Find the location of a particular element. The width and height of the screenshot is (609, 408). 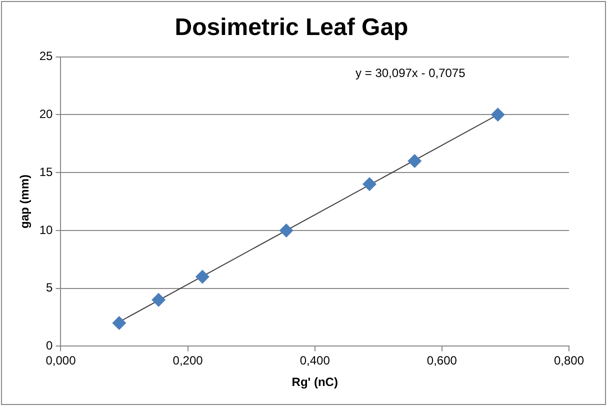

chart-title: Dosimetric Leaf Gap is located at coordinates (291, 28).